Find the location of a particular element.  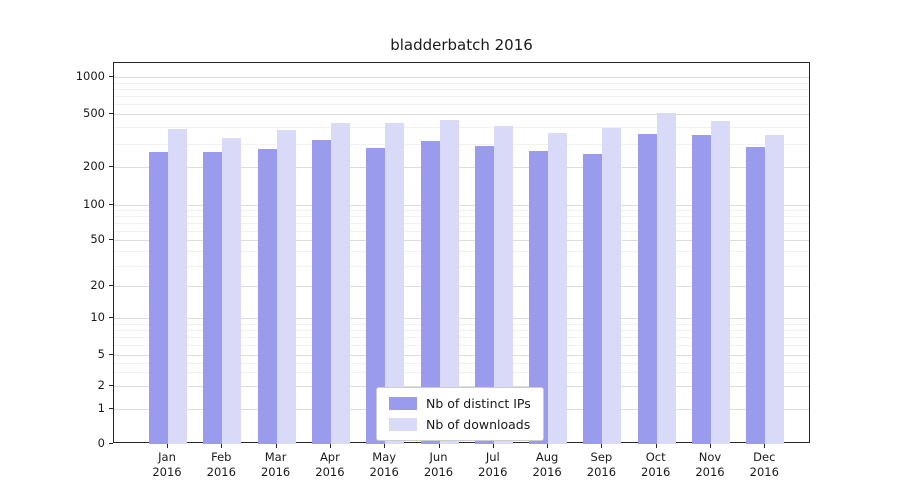

y-axis-tick-label: 0 is located at coordinates (101, 443).